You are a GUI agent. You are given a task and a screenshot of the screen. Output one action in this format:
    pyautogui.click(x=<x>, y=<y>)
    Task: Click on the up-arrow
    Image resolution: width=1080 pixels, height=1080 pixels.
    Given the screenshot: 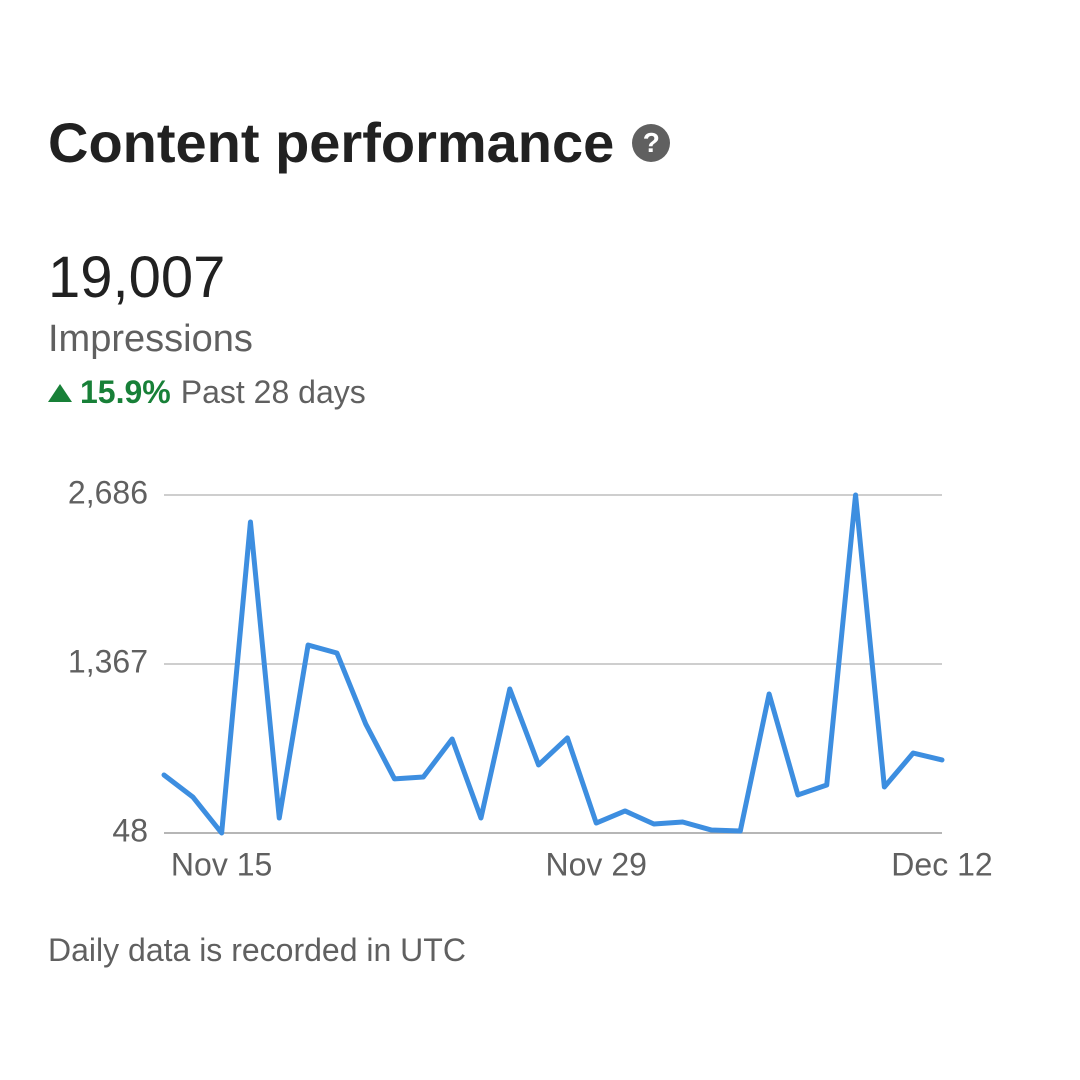 What is the action you would take?
    pyautogui.click(x=60, y=392)
    